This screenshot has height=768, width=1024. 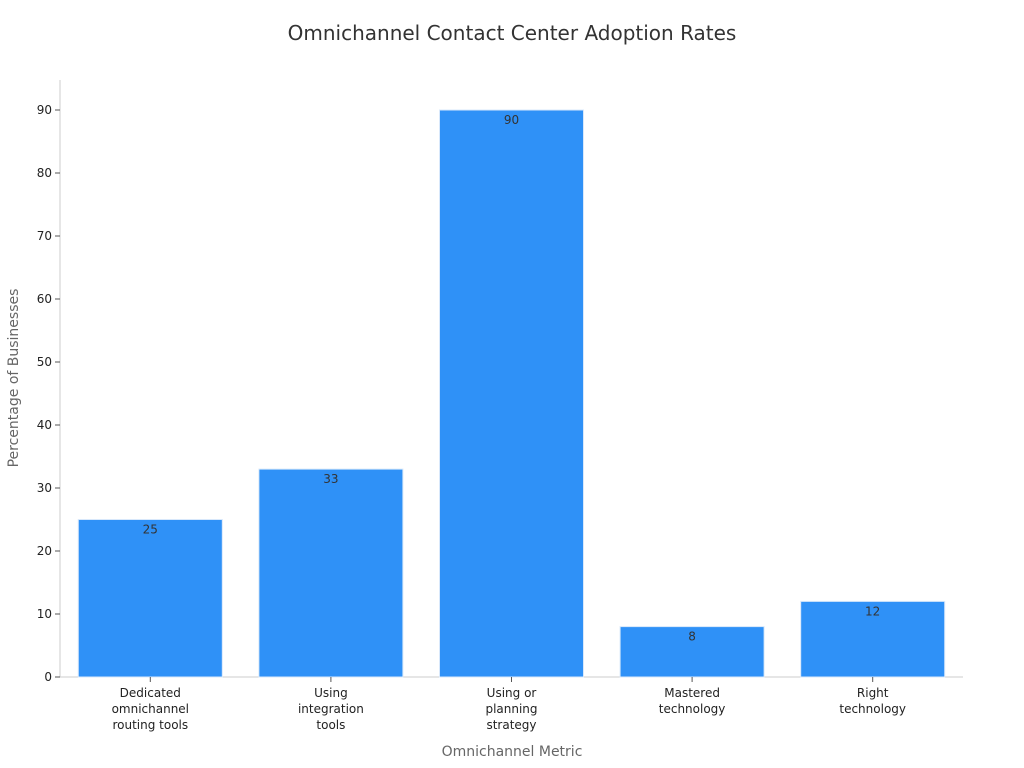 What do you see at coordinates (330, 479) in the screenshot?
I see `data-label: 33` at bounding box center [330, 479].